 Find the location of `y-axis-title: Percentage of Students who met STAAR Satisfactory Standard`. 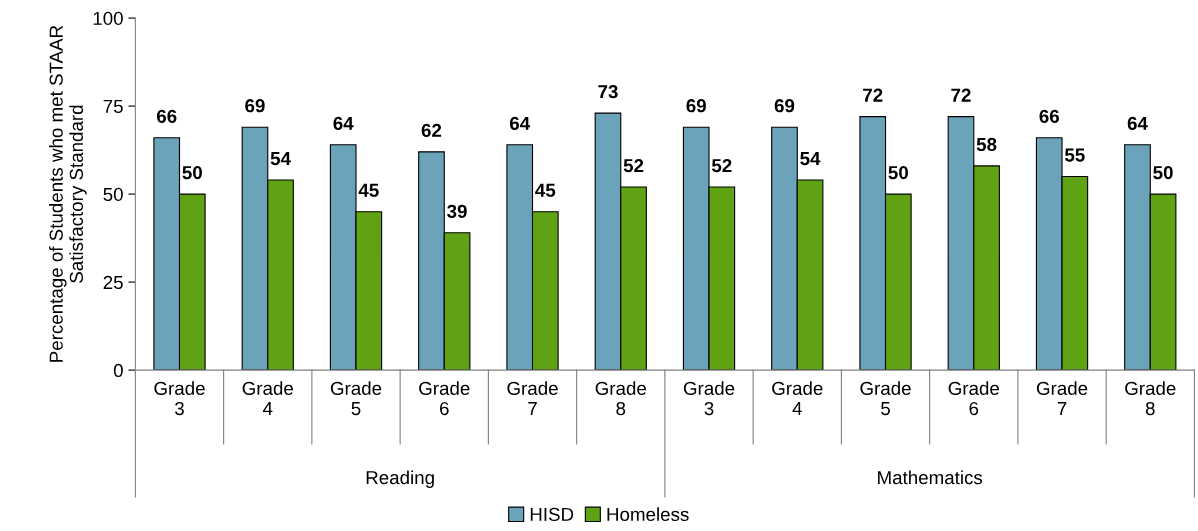

y-axis-title: Percentage of Students who met STAAR Satisfactory Standard is located at coordinates (68, 193).